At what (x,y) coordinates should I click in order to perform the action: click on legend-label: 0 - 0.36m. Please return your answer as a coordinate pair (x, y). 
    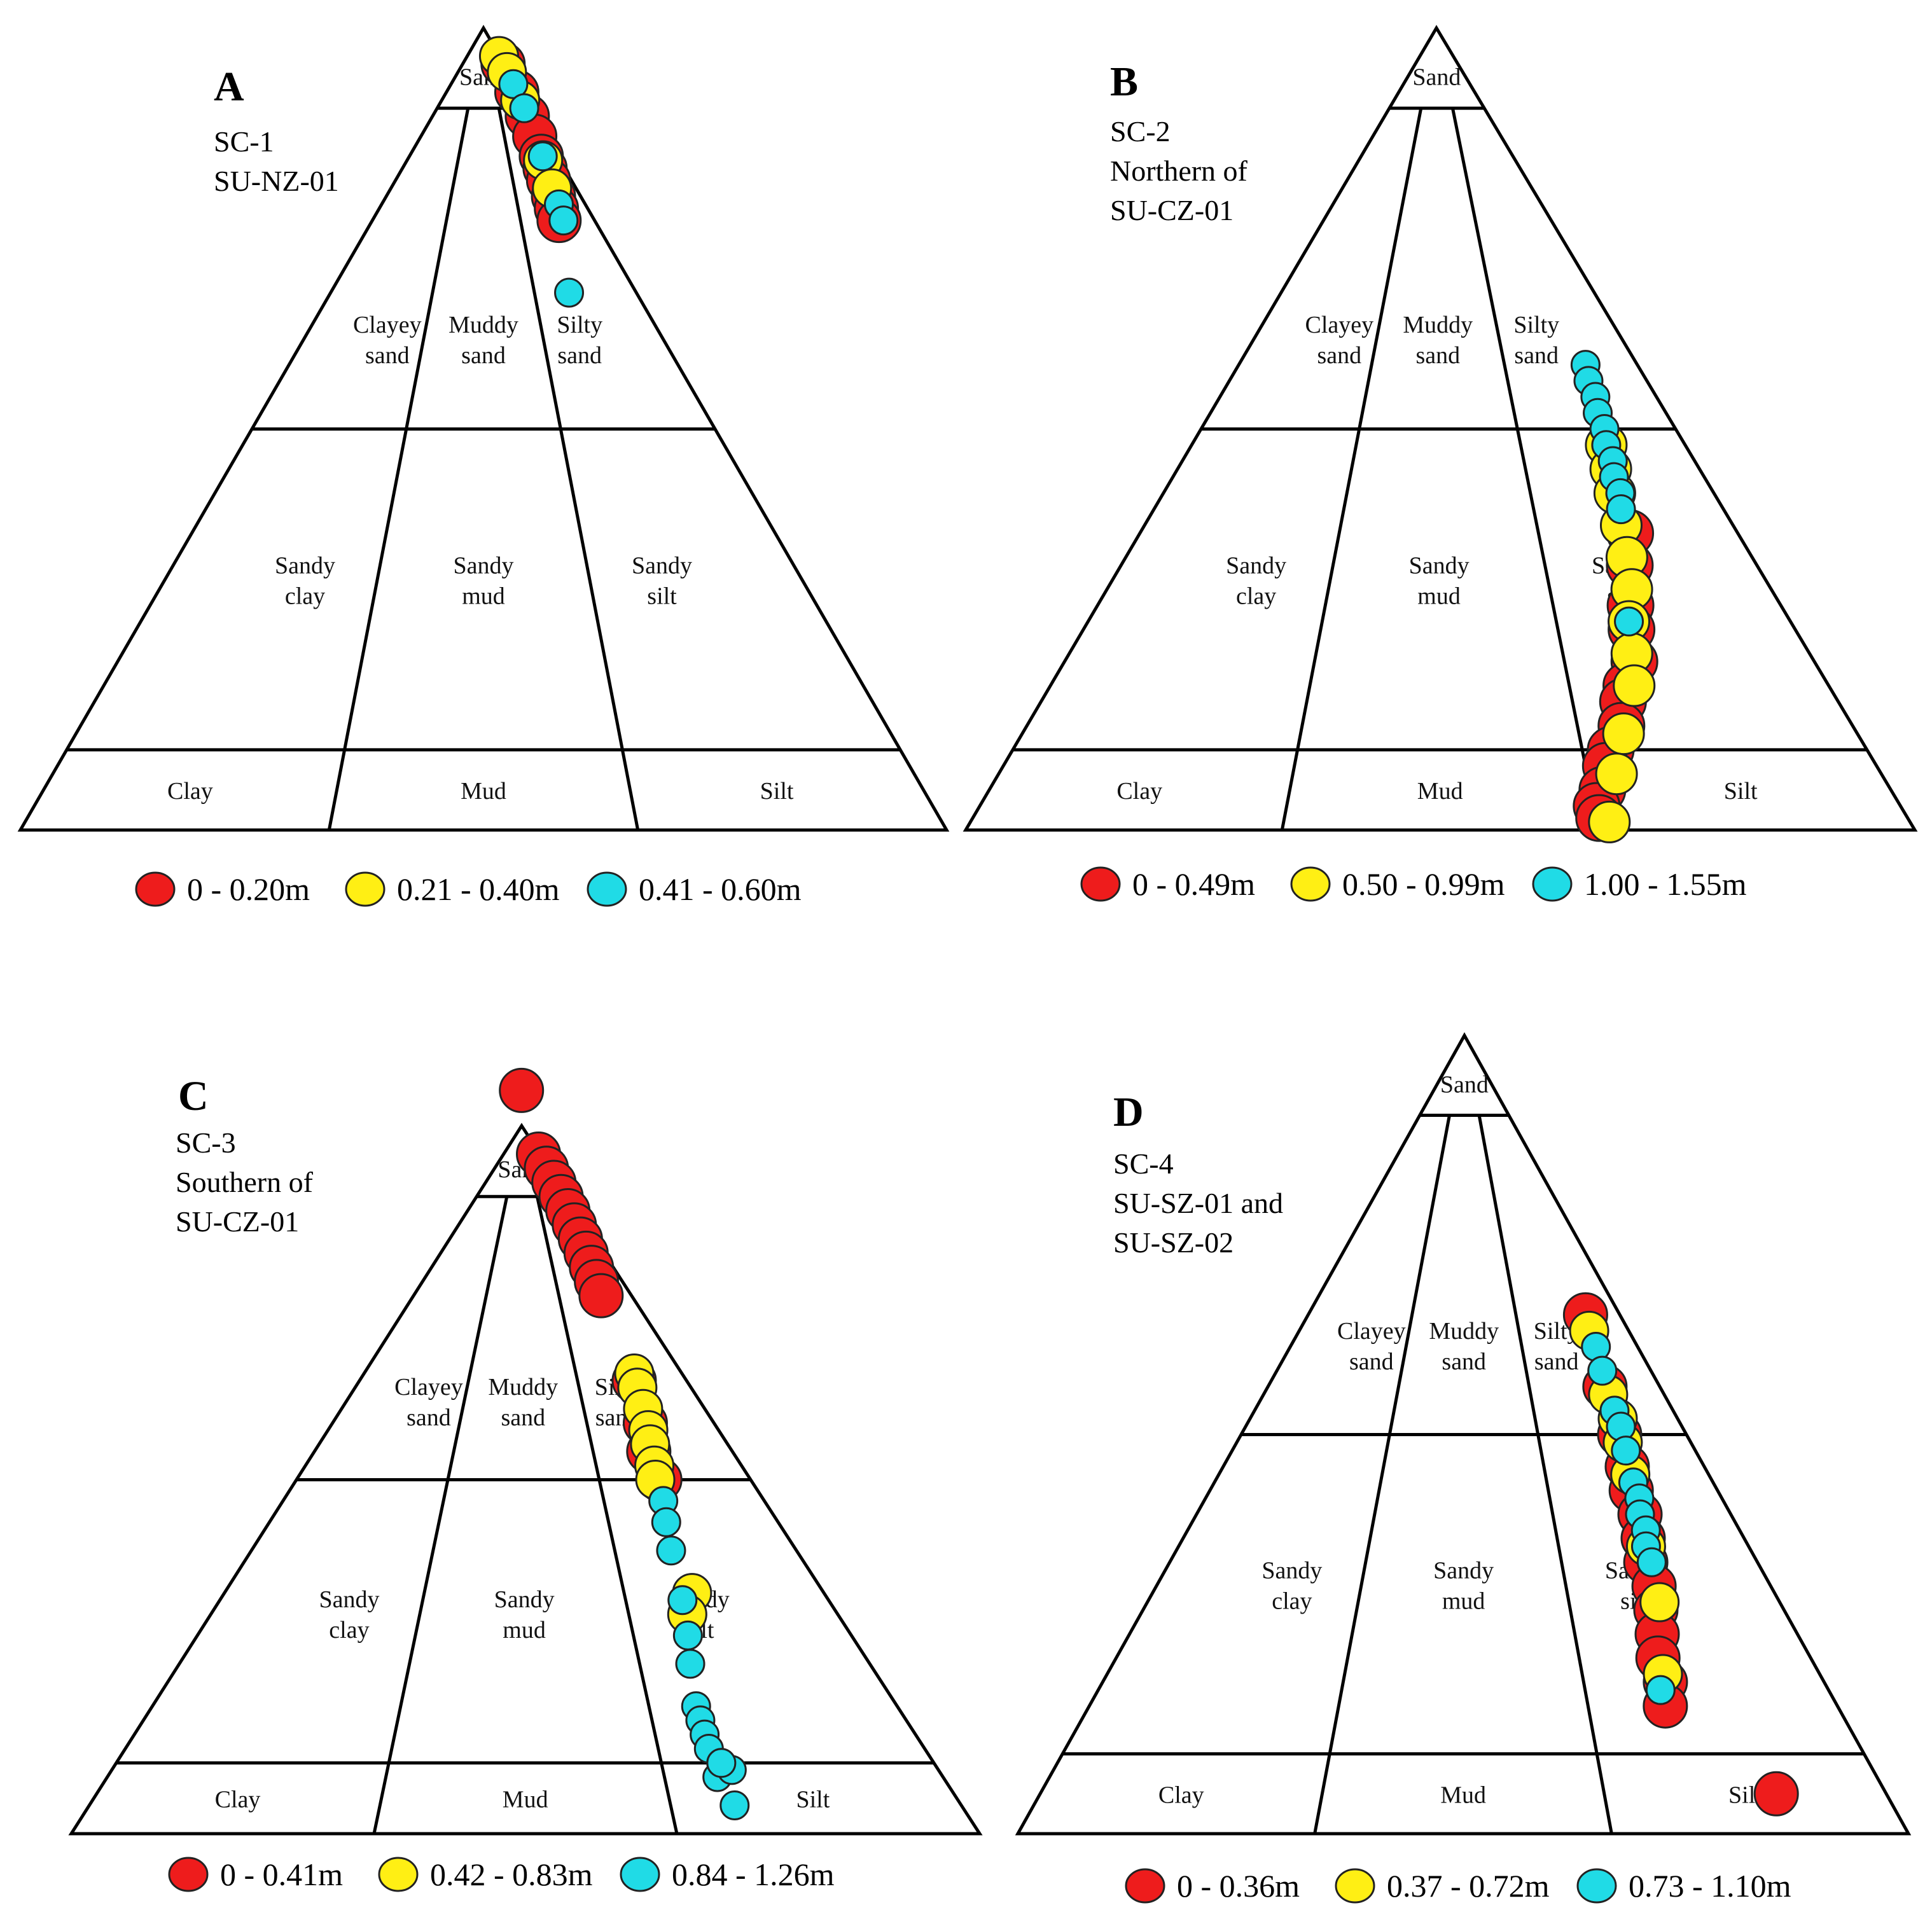
    Looking at the image, I should click on (1238, 1886).